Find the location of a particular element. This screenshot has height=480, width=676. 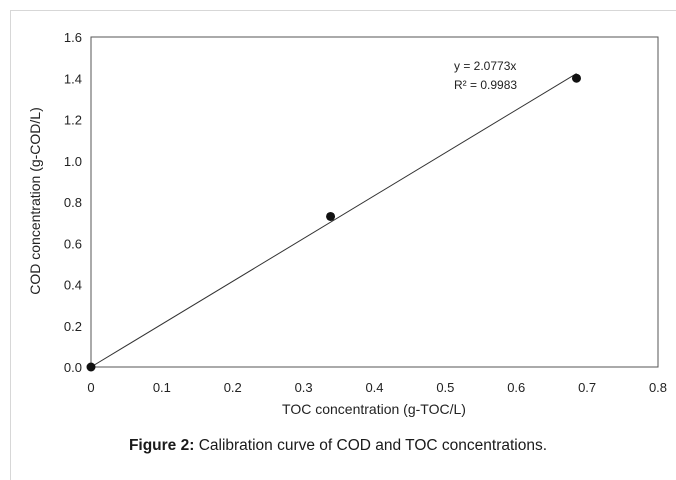

x-tick-label: 0.4 is located at coordinates (374, 387).